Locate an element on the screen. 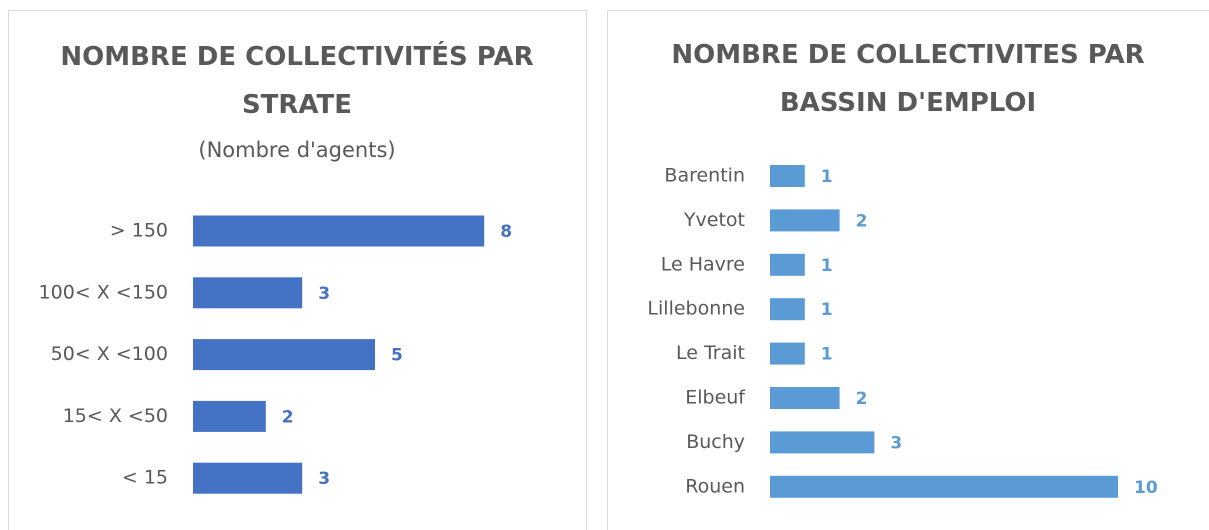  data-label: 8 is located at coordinates (506, 232).